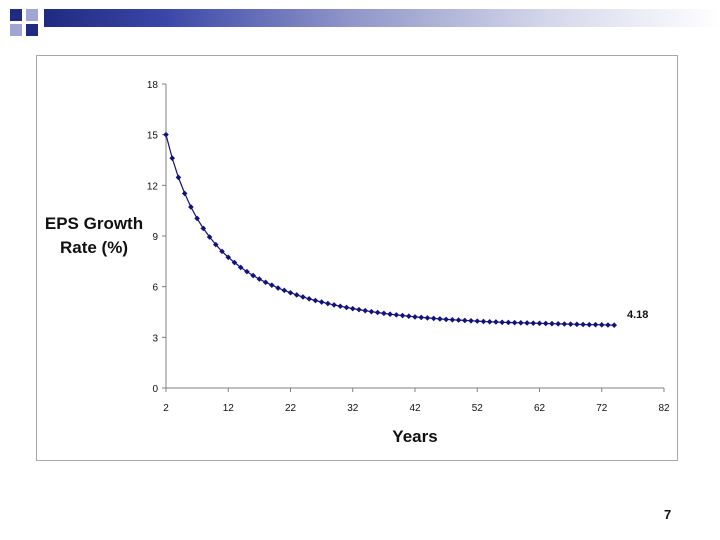 The height and width of the screenshot is (540, 720). Describe the element at coordinates (664, 408) in the screenshot. I see `x-tick-label: 82` at that location.